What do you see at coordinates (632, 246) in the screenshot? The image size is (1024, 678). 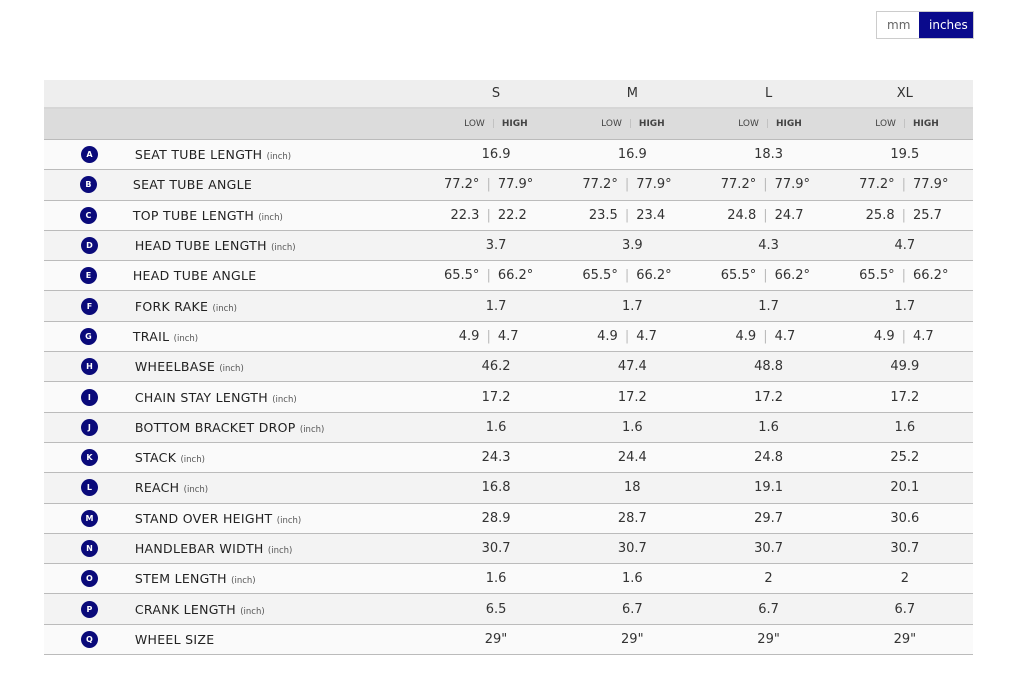 I see `value: 3.9` at bounding box center [632, 246].